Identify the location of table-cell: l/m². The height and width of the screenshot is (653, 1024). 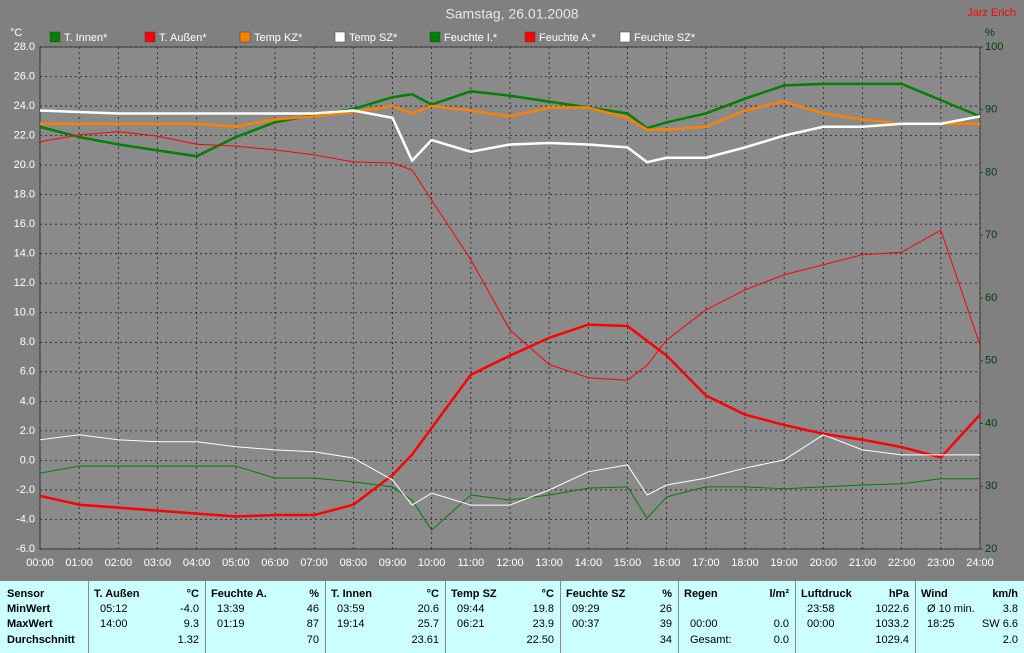
(779, 594).